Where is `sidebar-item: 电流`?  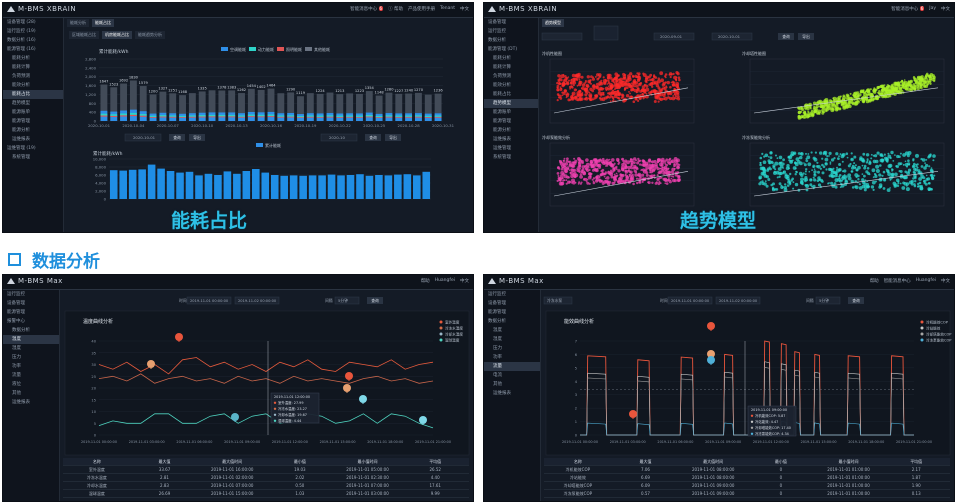
sidebar-item: 电流 is located at coordinates (497, 375).